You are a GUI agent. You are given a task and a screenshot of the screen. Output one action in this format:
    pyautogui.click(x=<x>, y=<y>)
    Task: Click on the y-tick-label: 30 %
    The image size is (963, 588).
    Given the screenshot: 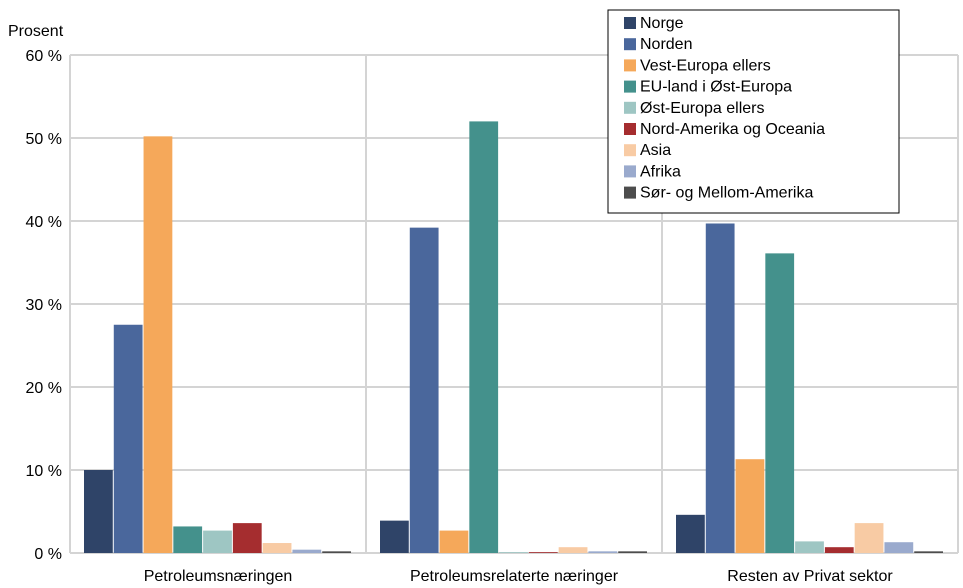 What is the action you would take?
    pyautogui.click(x=44, y=305)
    